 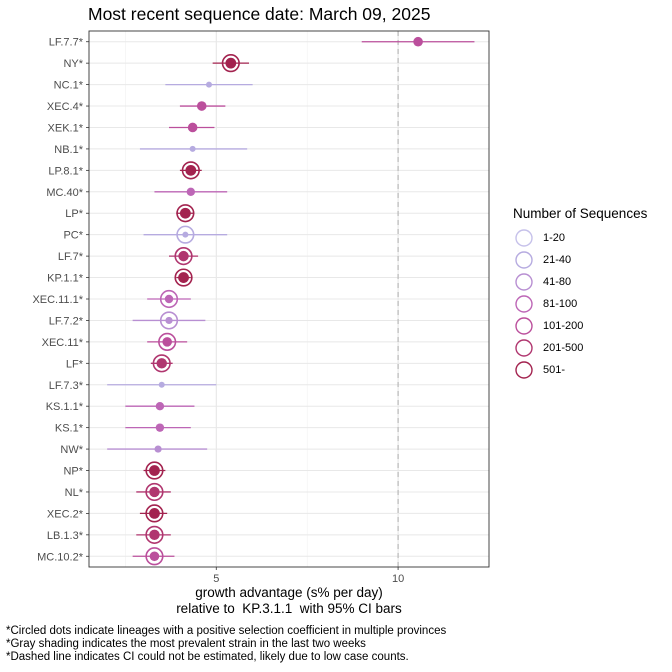 What do you see at coordinates (63, 343) in the screenshot?
I see `y-tick-label: XEC.11*` at bounding box center [63, 343].